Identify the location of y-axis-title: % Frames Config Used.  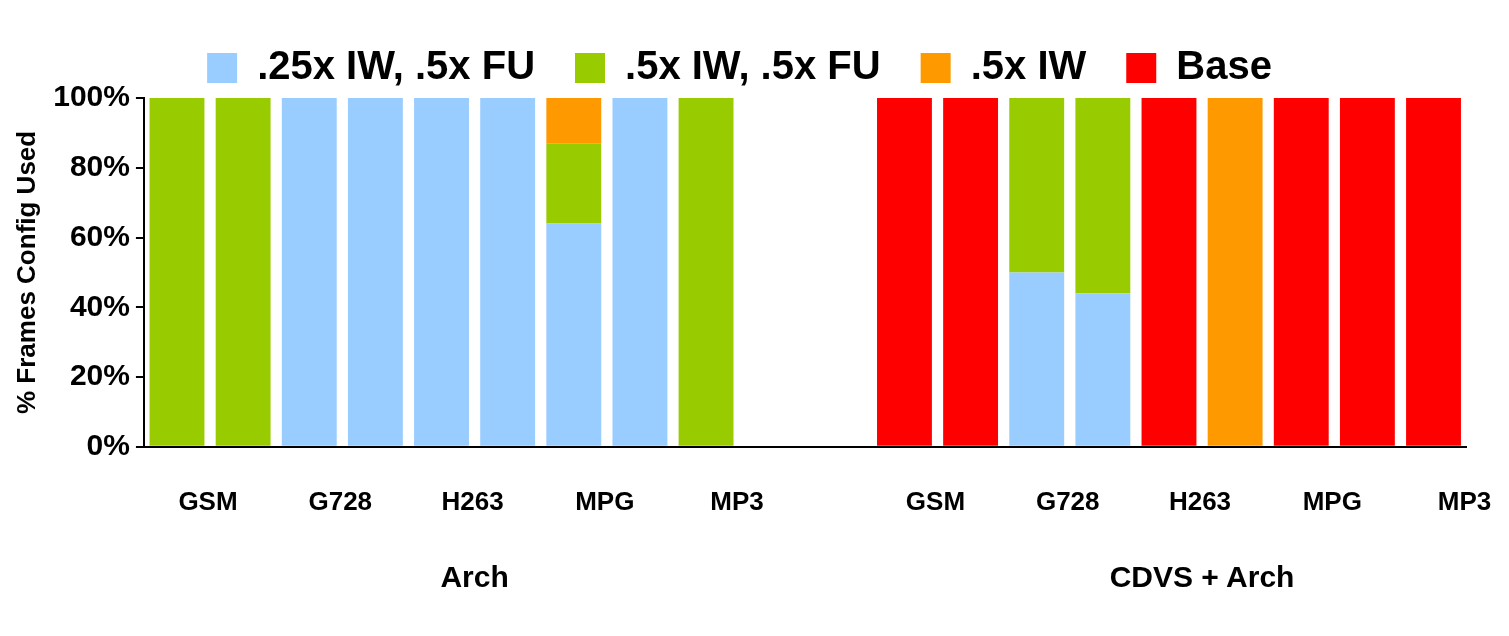
(25, 272).